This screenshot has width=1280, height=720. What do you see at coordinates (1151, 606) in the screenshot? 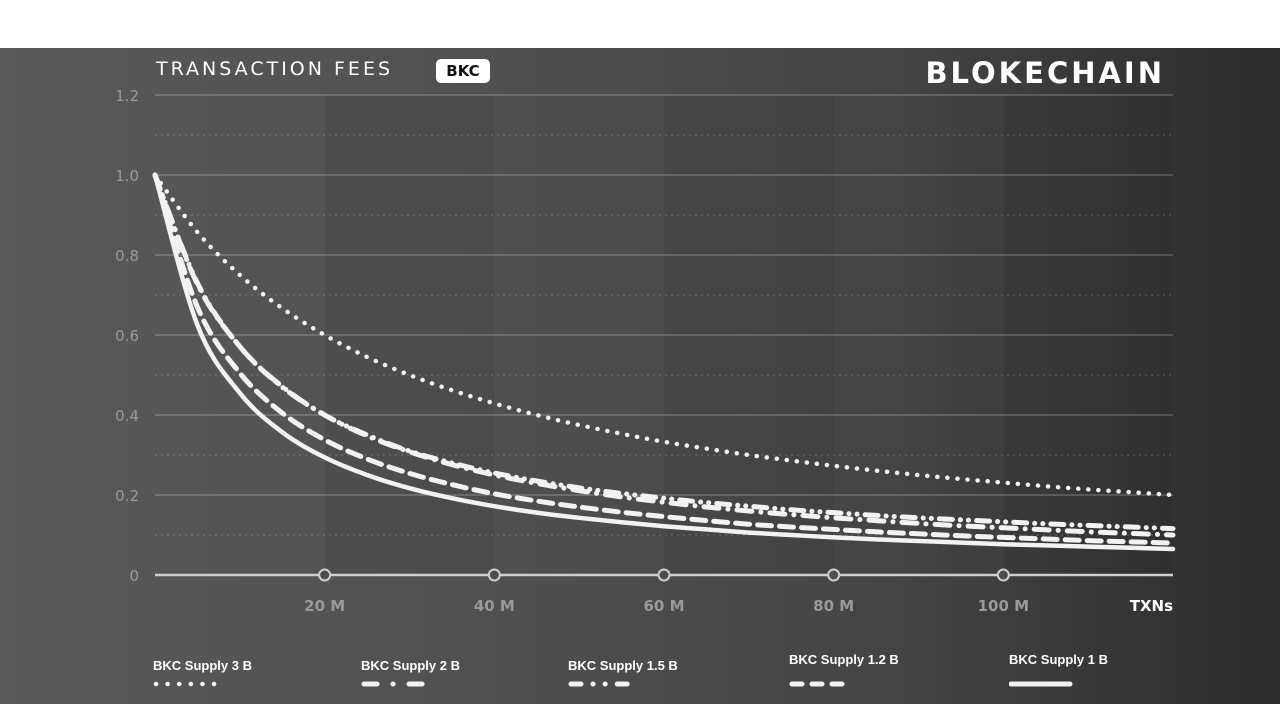
I see `x-axis-label: TXNs` at bounding box center [1151, 606].